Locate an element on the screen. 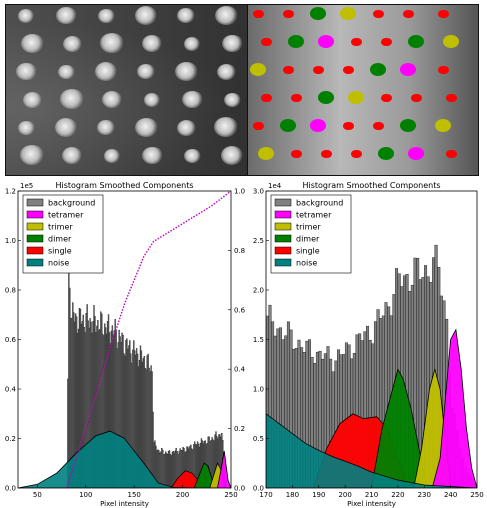  legend-label-dimer: dimer is located at coordinates (60, 239).